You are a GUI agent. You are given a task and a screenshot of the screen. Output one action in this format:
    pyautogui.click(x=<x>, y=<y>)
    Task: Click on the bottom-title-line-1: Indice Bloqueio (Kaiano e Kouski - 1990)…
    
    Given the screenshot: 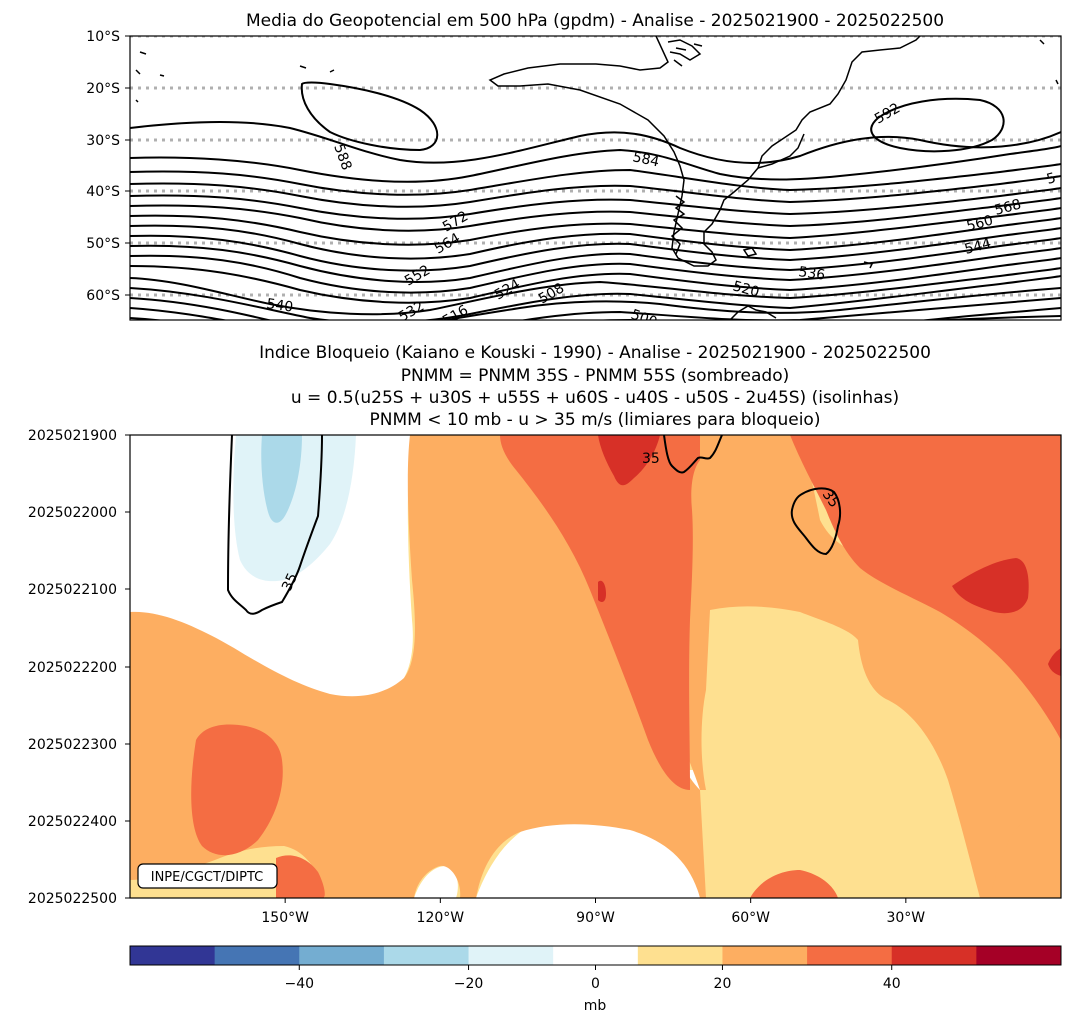 What is the action you would take?
    pyautogui.click(x=595, y=353)
    